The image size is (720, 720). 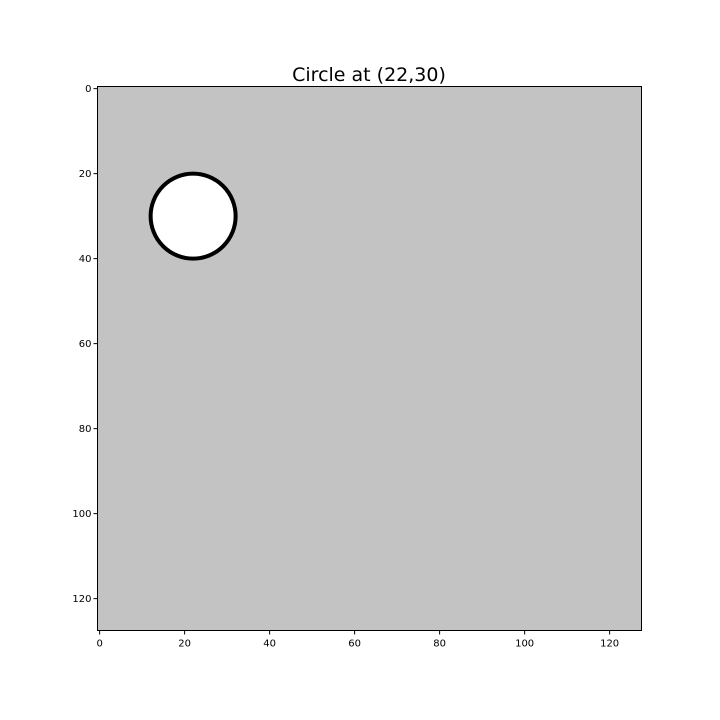 I want to click on x-tick-label: 120, so click(x=609, y=644).